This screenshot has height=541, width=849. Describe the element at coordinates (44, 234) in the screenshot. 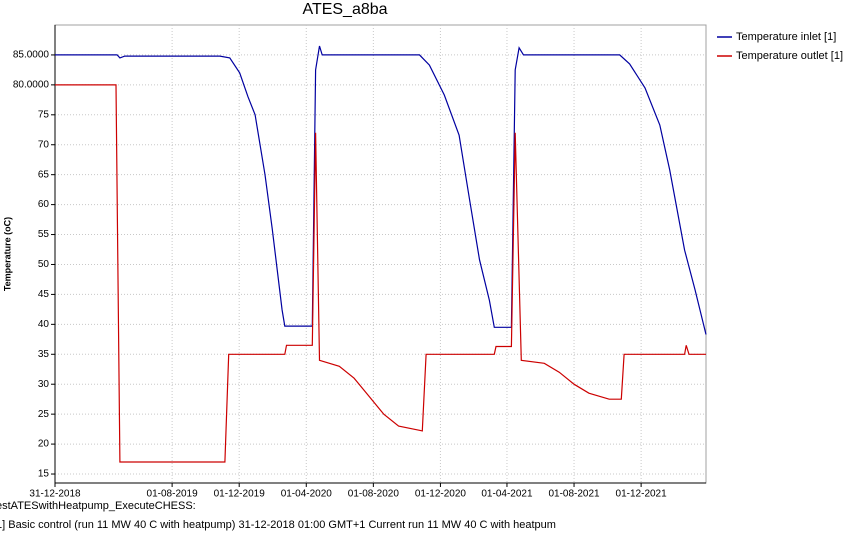

I see `y-tick-label: 55` at that location.